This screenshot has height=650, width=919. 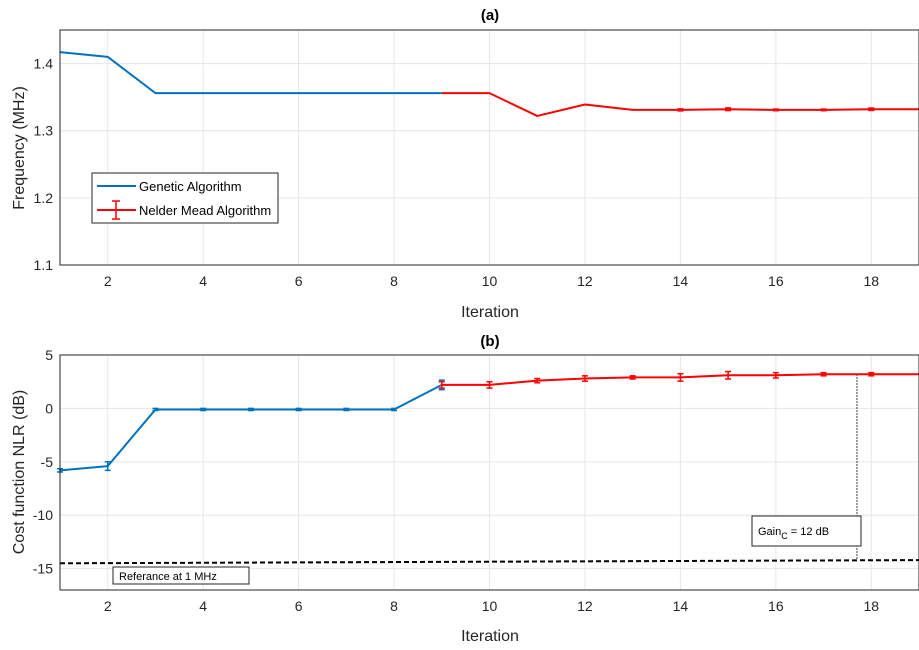 I want to click on panel-b-title: (b), so click(x=489, y=341).